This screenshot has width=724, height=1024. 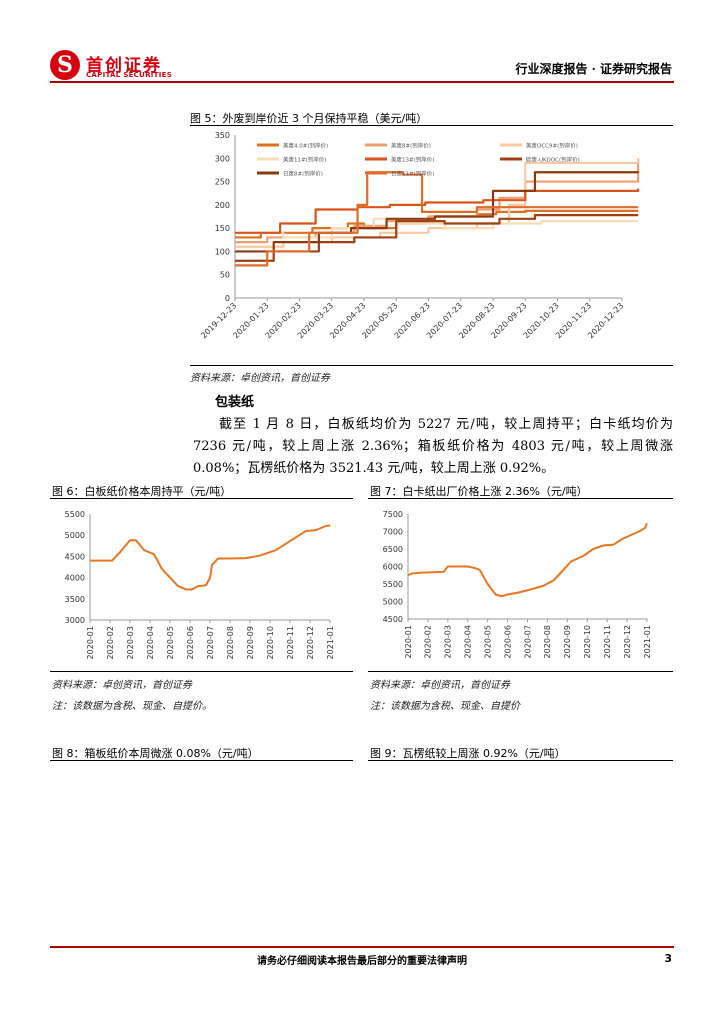 What do you see at coordinates (222, 182) in the screenshot?
I see `y-tick-label: 250` at bounding box center [222, 182].